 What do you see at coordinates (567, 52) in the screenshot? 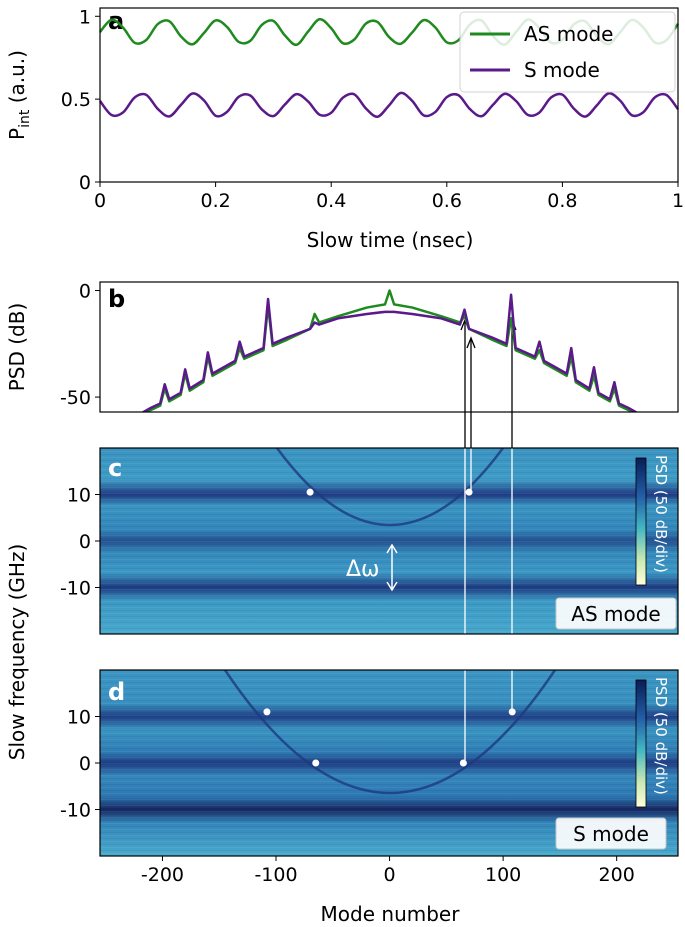
I see `legend-box` at bounding box center [567, 52].